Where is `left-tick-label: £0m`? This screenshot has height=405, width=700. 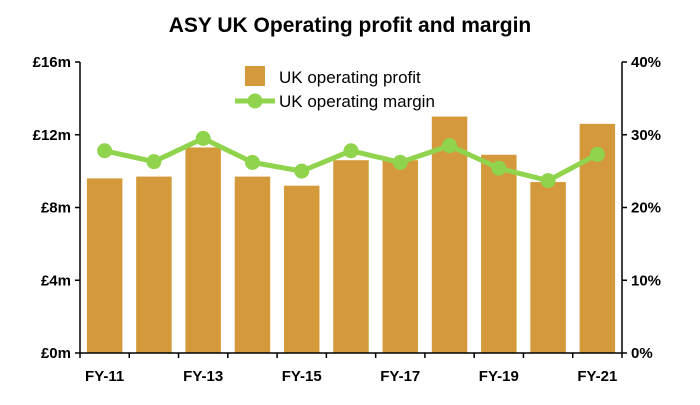
left-tick-label: £0m is located at coordinates (56, 353).